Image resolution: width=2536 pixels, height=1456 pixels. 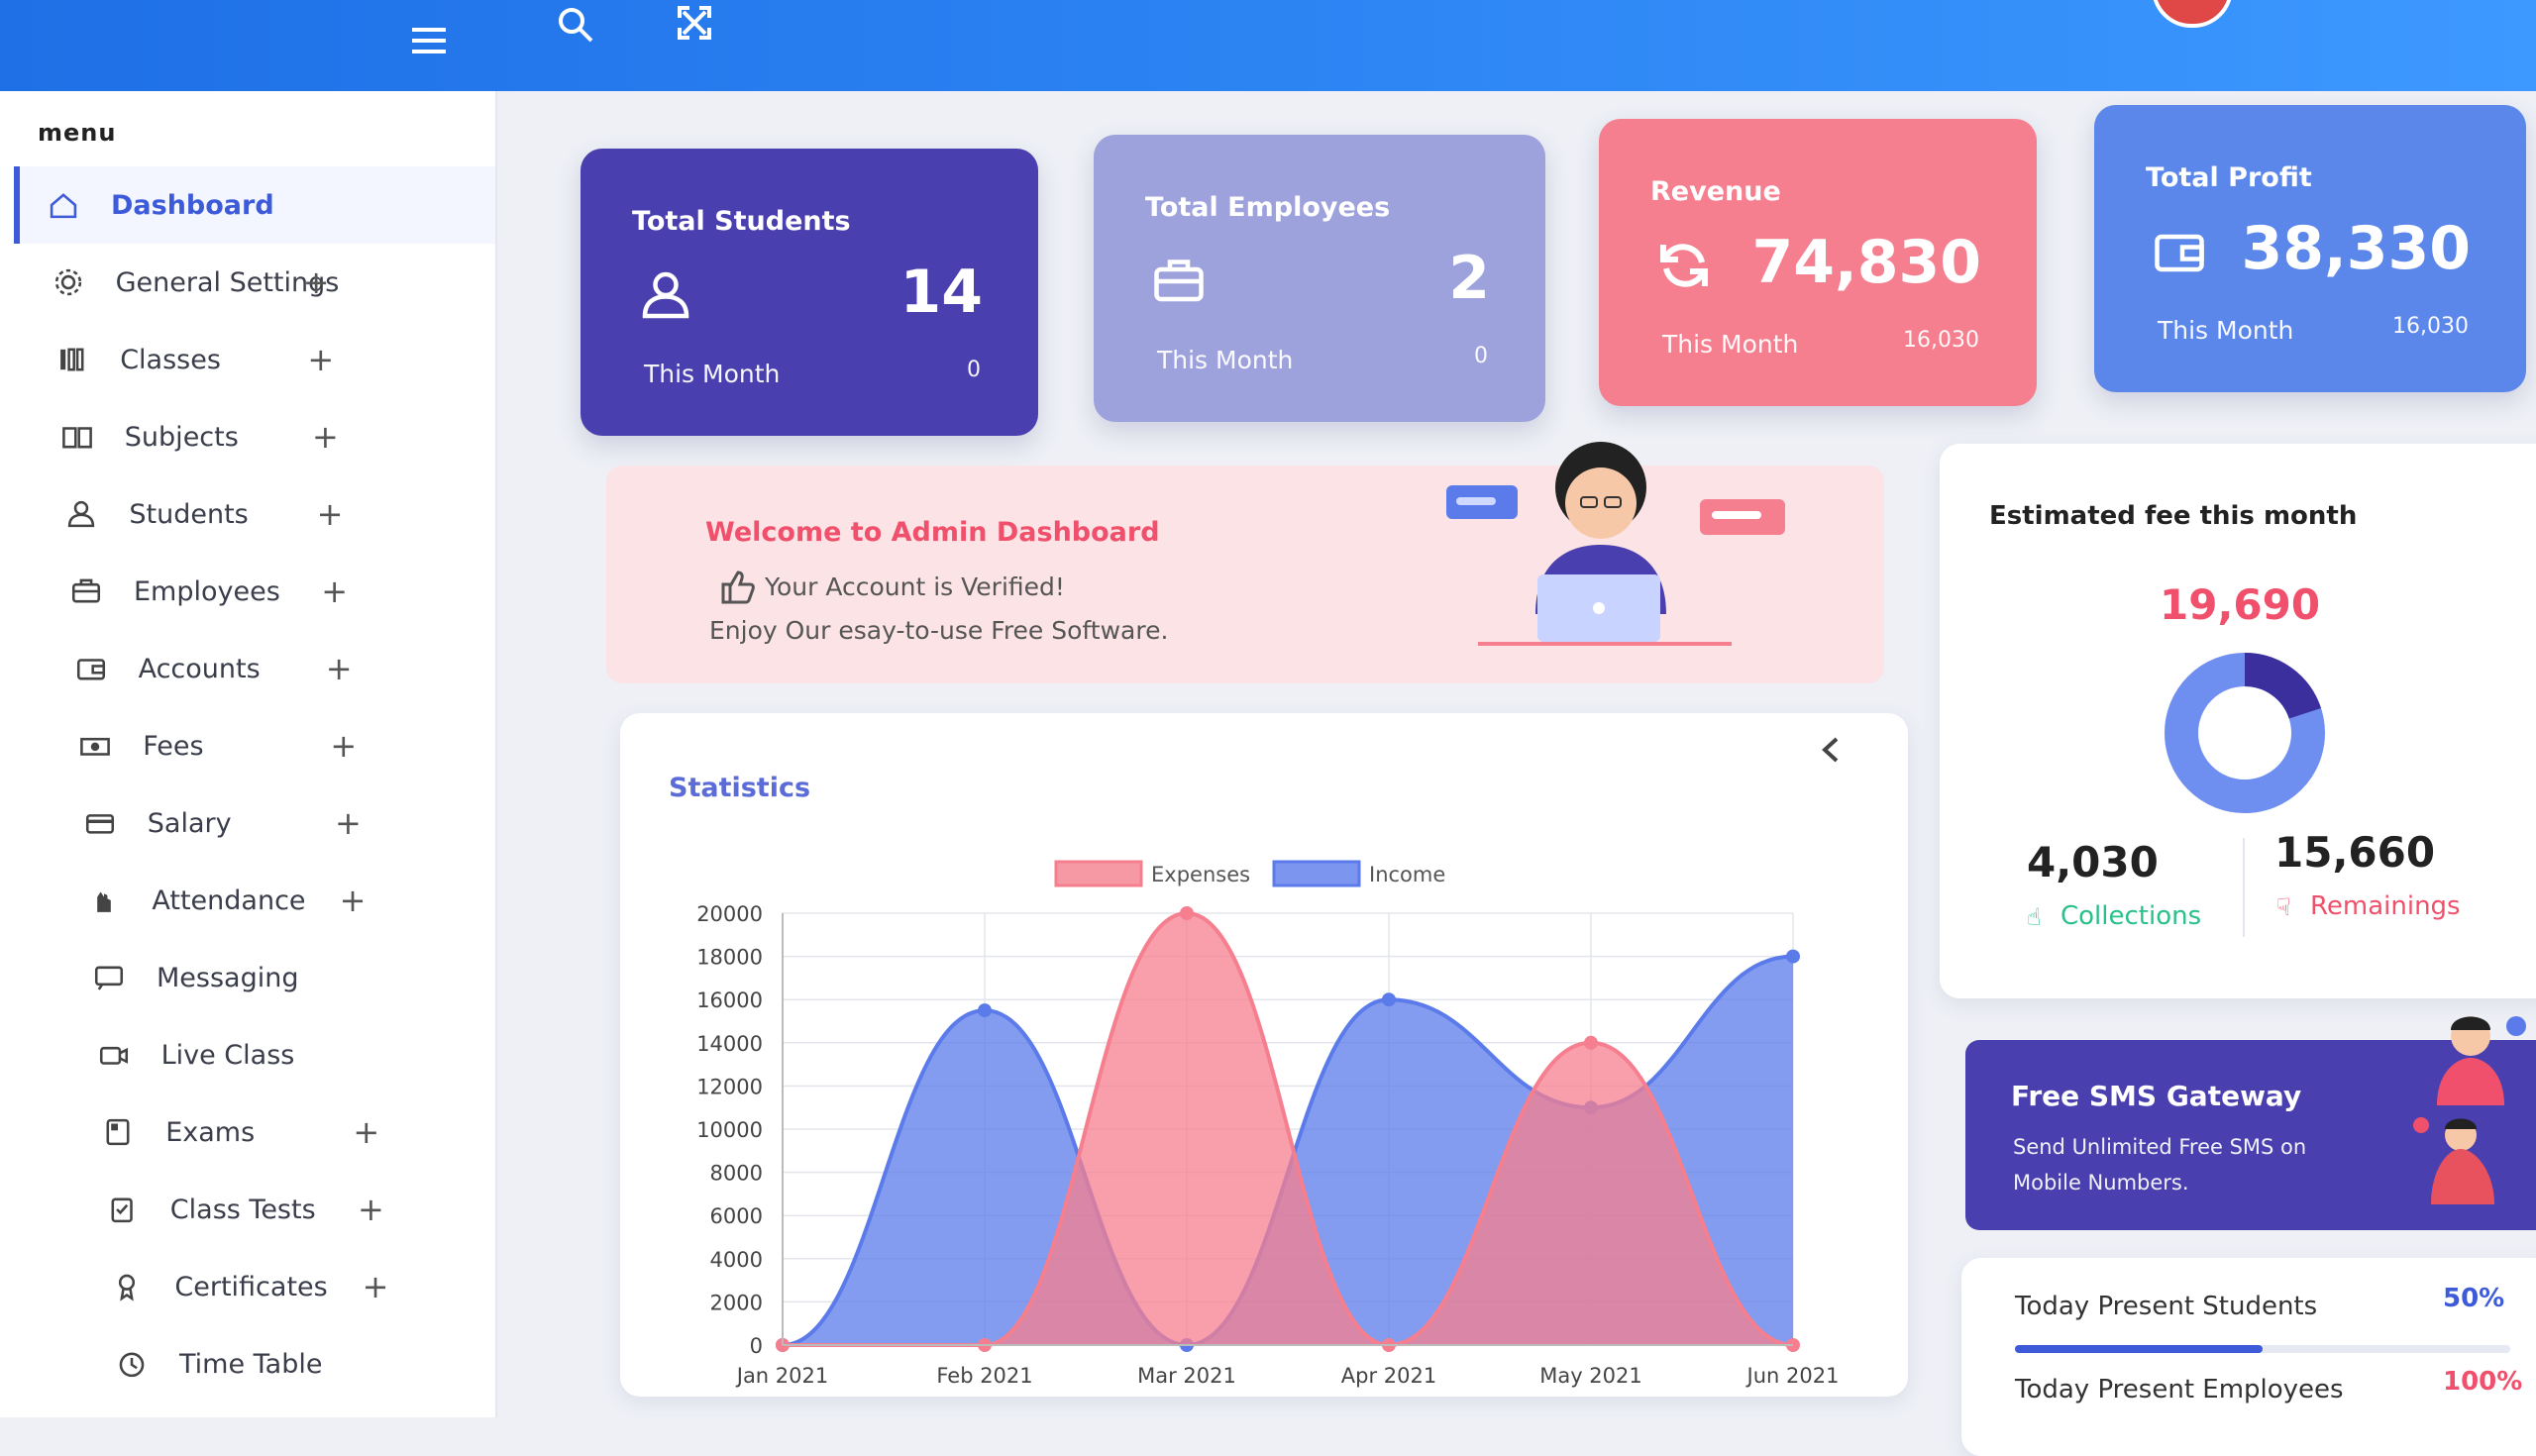 What do you see at coordinates (254, 514) in the screenshot?
I see `sidebar-item-students: Students +` at bounding box center [254, 514].